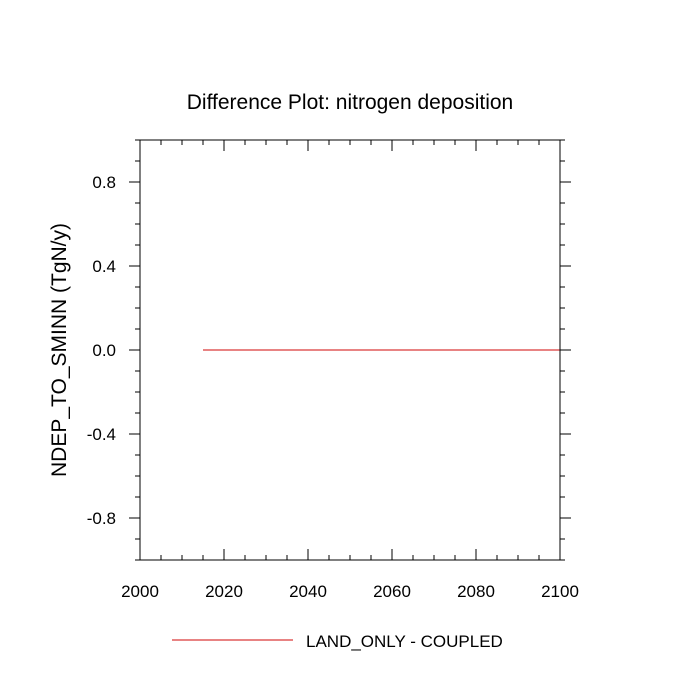  I want to click on x-tick-label: 2020, so click(224, 591).